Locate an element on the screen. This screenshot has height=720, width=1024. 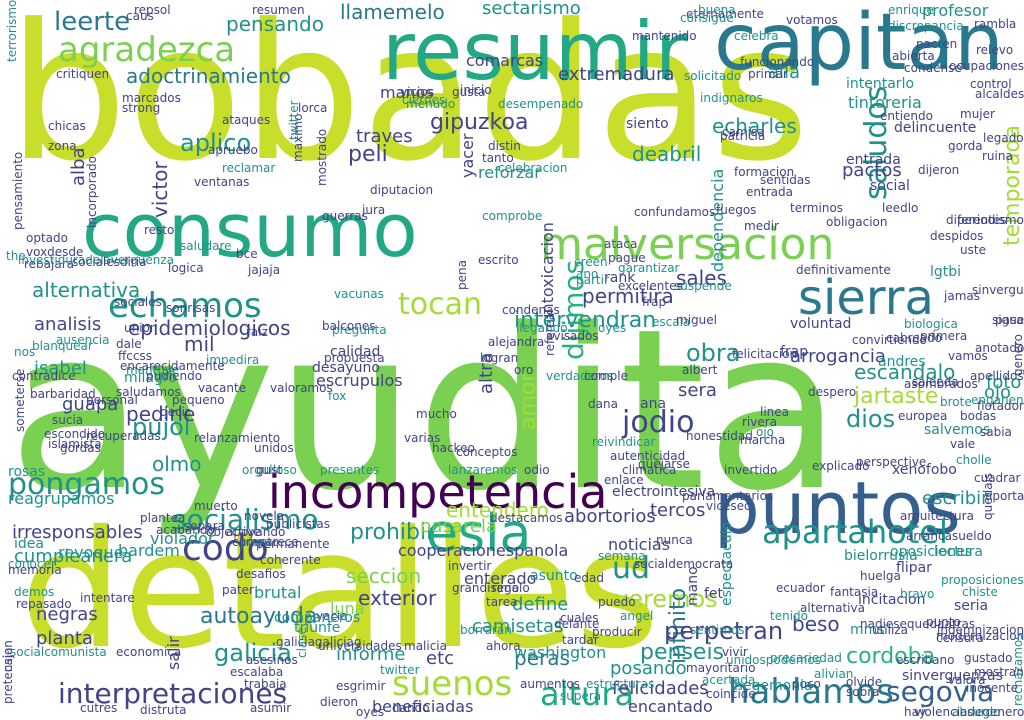
word-272: enganen is located at coordinates (997, 400).